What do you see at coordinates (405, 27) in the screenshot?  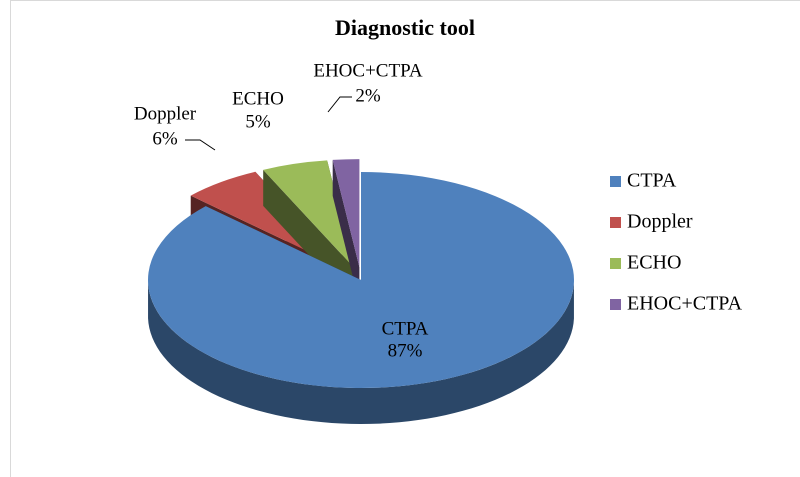 I see `chart-title: Diagnostic tool` at bounding box center [405, 27].